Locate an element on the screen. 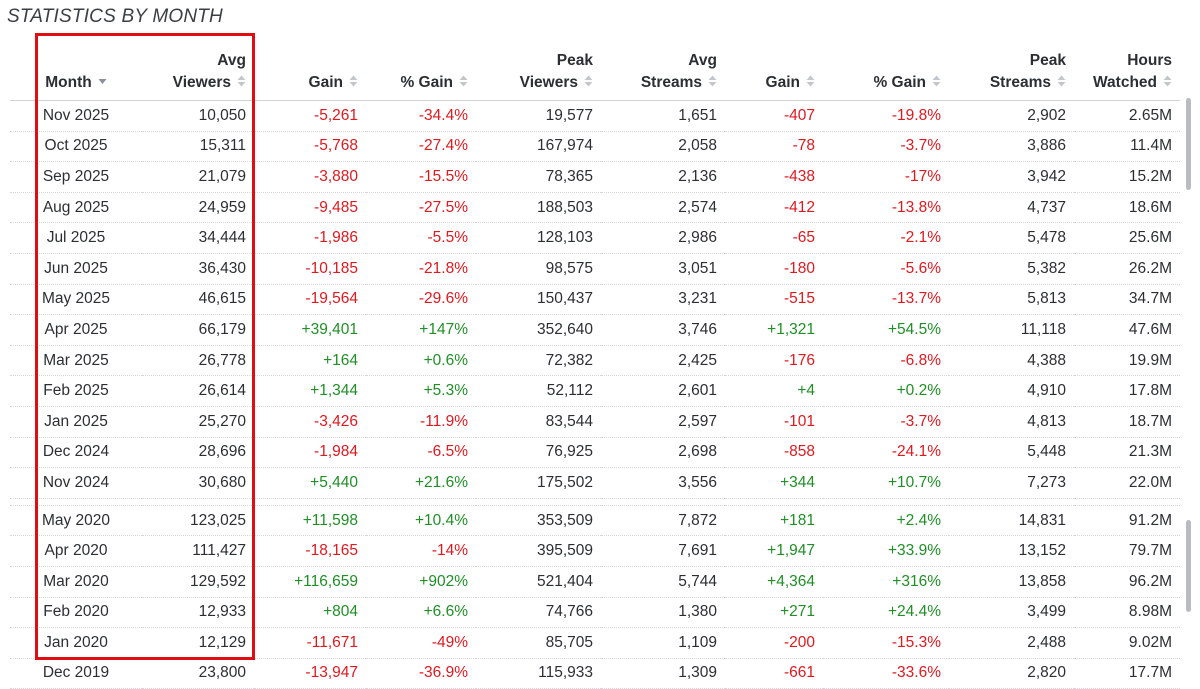 This screenshot has width=1200, height=689. cell-month: Dec 2019 is located at coordinates (76, 673).